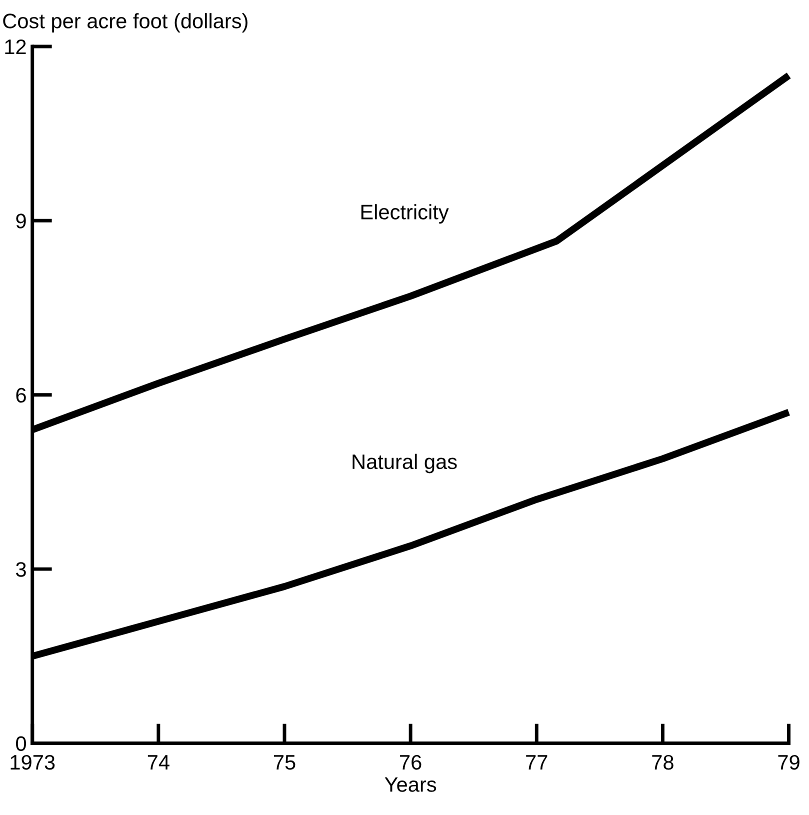 Image resolution: width=809 pixels, height=815 pixels. Describe the element at coordinates (21, 221) in the screenshot. I see `y-tick-label: 9` at that location.